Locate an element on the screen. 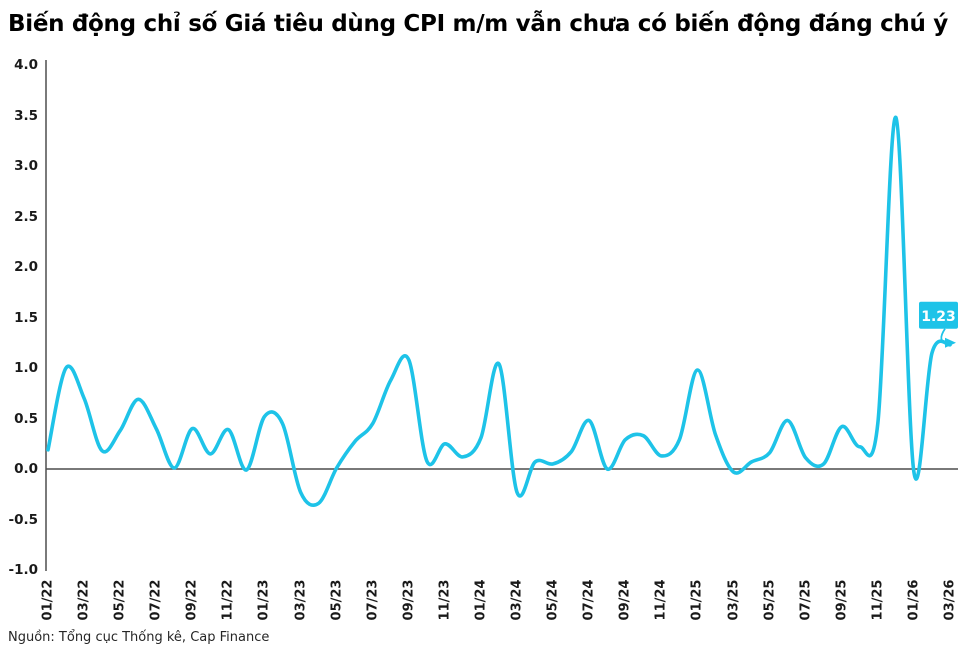 The image size is (975, 650). x-axis-tick-label: 01/22 is located at coordinates (48, 600).